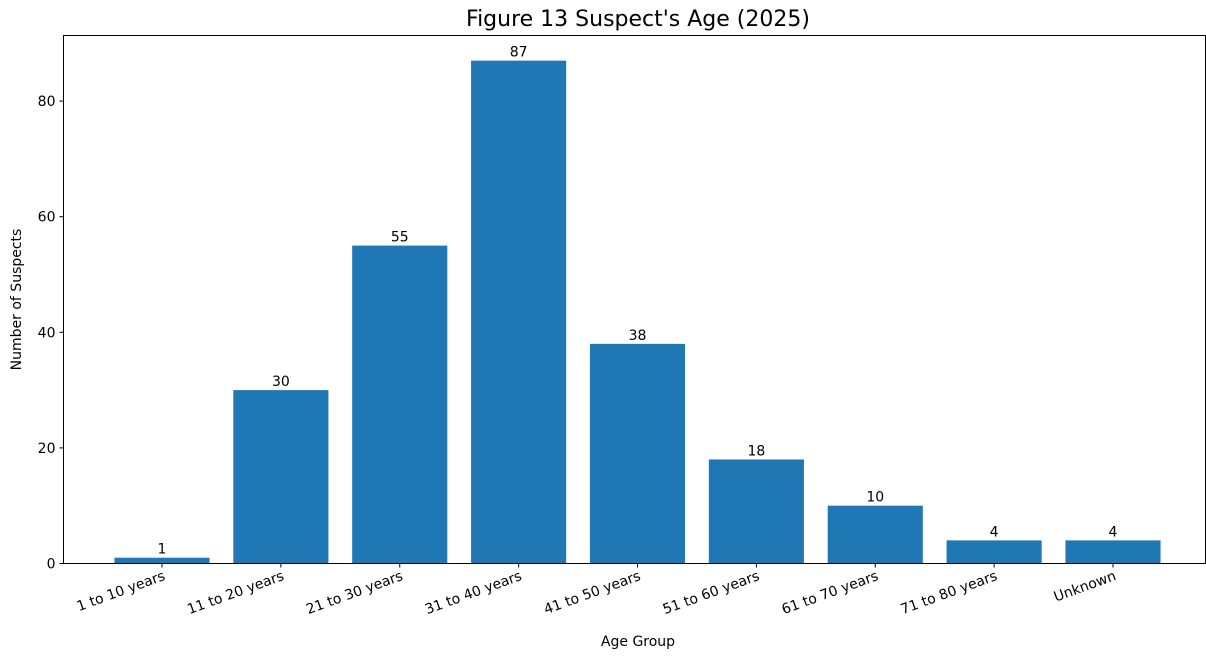 The width and height of the screenshot is (1206, 657). Describe the element at coordinates (47, 449) in the screenshot. I see `y-tick-label: 20` at that location.